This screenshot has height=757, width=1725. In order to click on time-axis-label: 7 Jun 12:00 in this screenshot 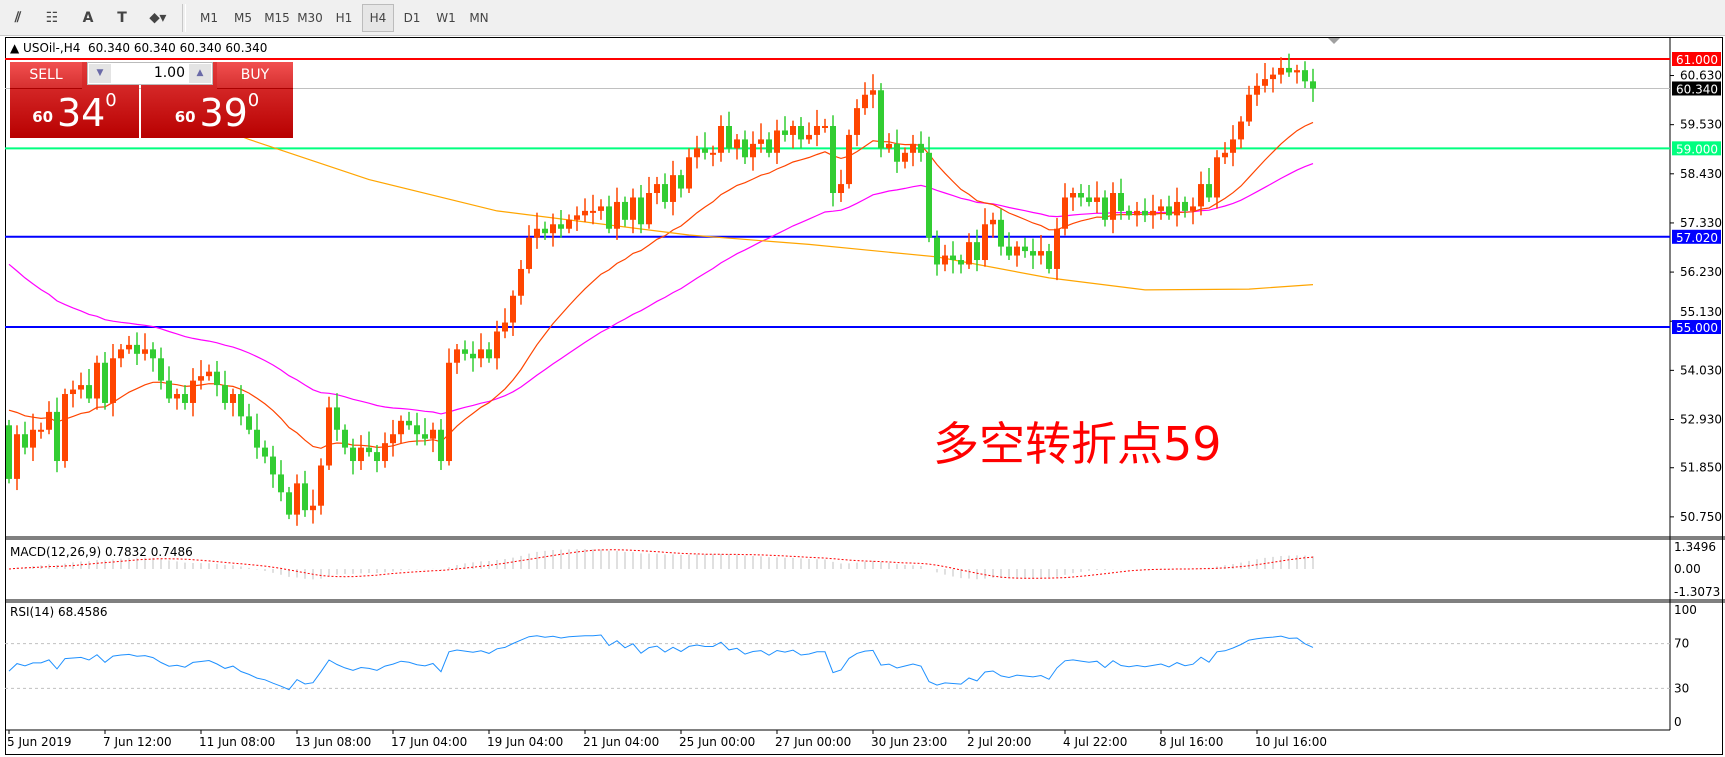, I will do `click(137, 742)`.